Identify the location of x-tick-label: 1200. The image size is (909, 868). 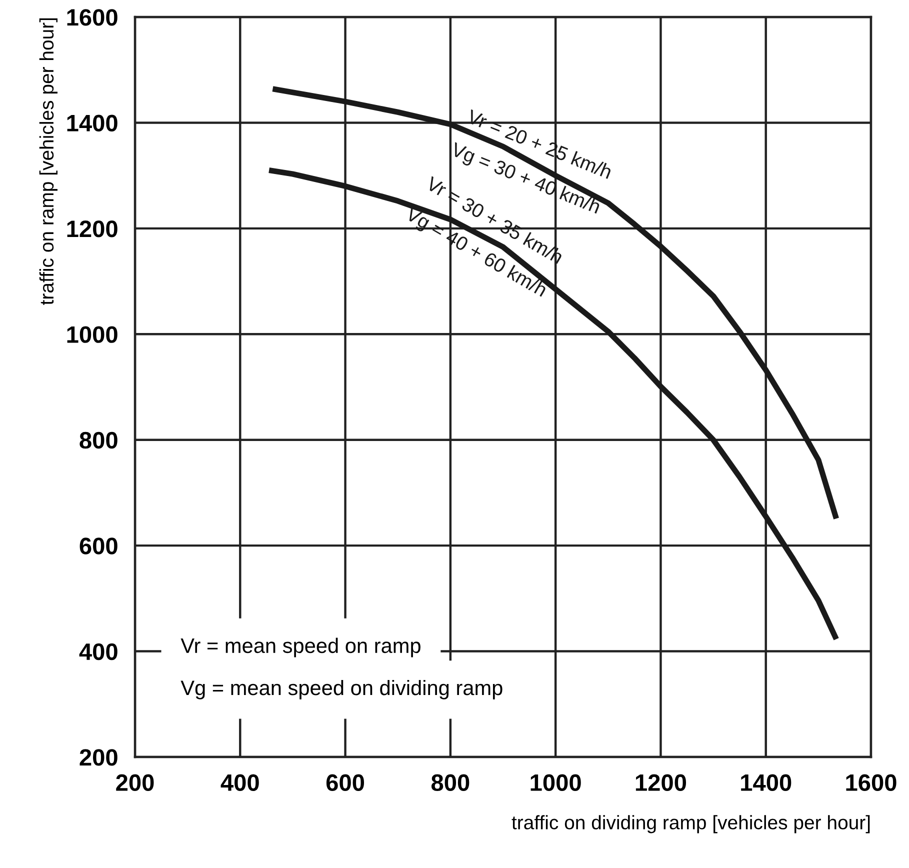
(661, 783).